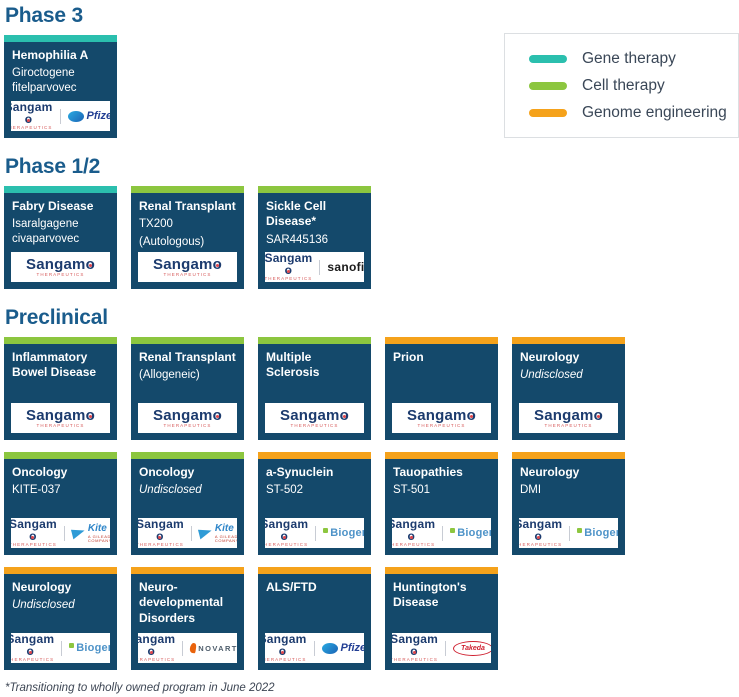  What do you see at coordinates (53, 166) in the screenshot?
I see `section-heading-phase-1-2: Phase 1/2` at bounding box center [53, 166].